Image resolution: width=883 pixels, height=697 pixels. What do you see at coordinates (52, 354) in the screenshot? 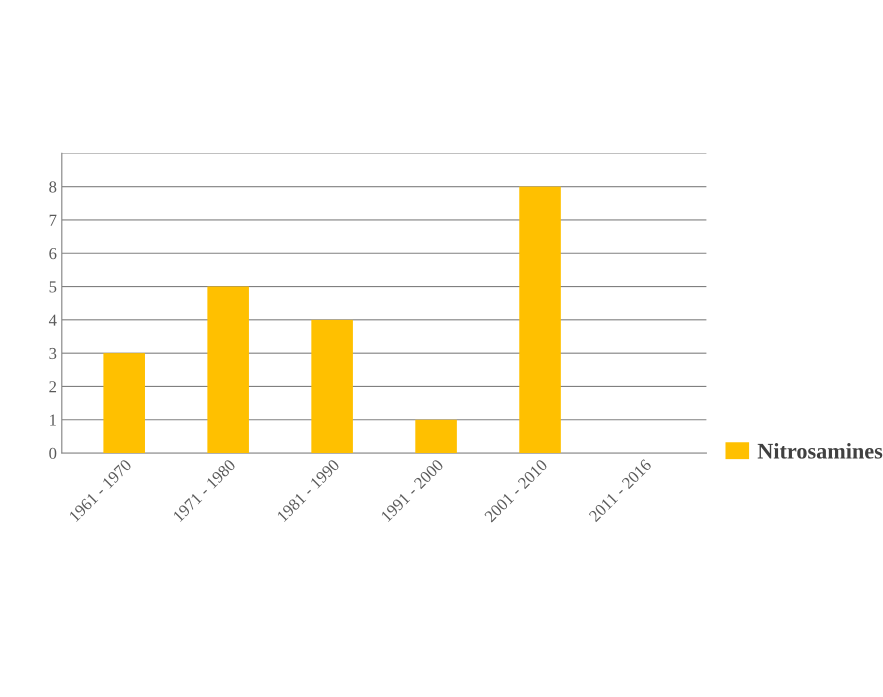
I see `y-tick-label: 3` at bounding box center [52, 354].